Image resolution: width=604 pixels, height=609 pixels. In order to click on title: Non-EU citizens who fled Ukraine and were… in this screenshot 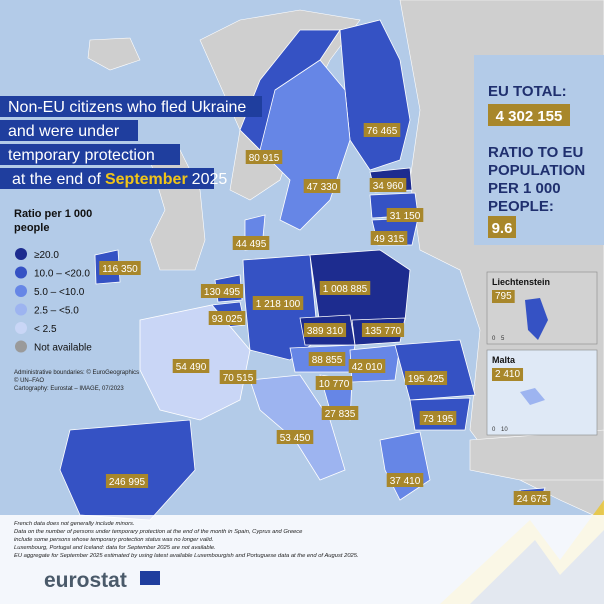, I will do `click(131, 142)`.